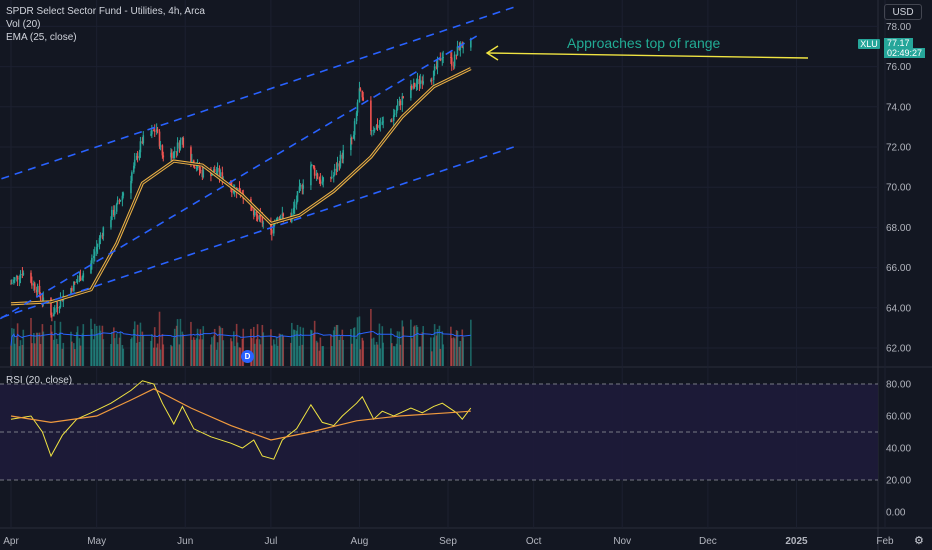 The image size is (932, 550). I want to click on ema-legend: EMA (25, close), so click(41, 37).